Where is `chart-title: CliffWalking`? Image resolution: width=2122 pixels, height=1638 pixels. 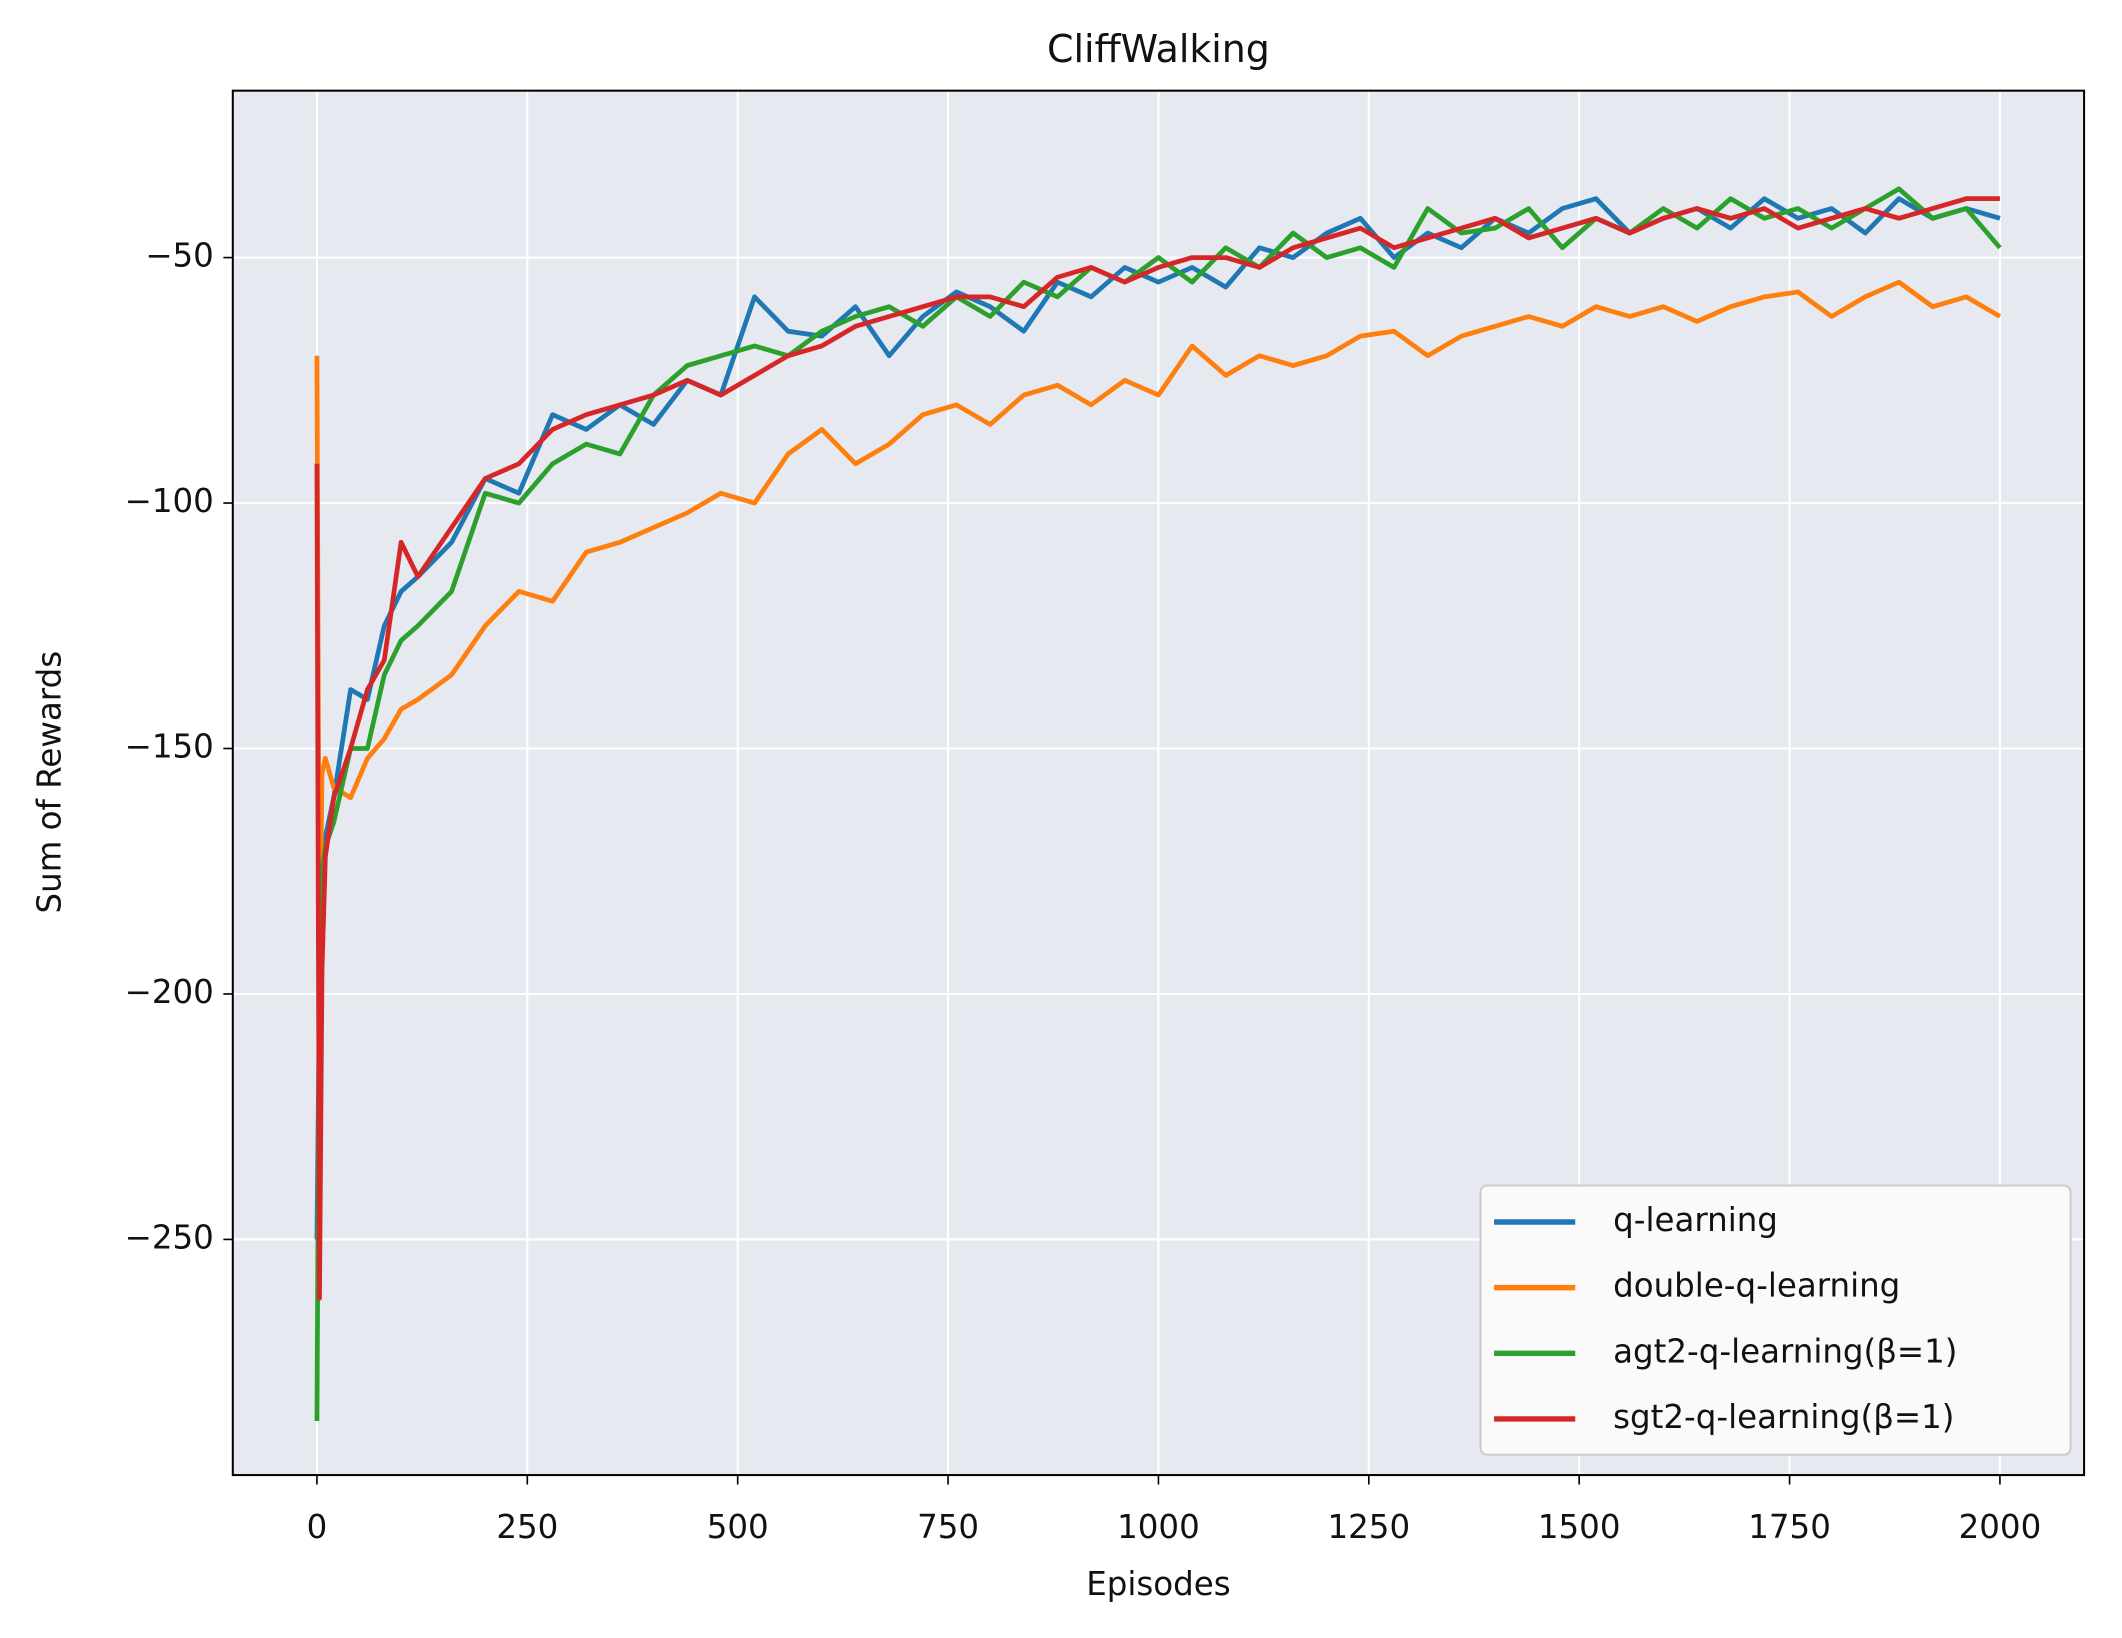 chart-title: CliffWalking is located at coordinates (1158, 49).